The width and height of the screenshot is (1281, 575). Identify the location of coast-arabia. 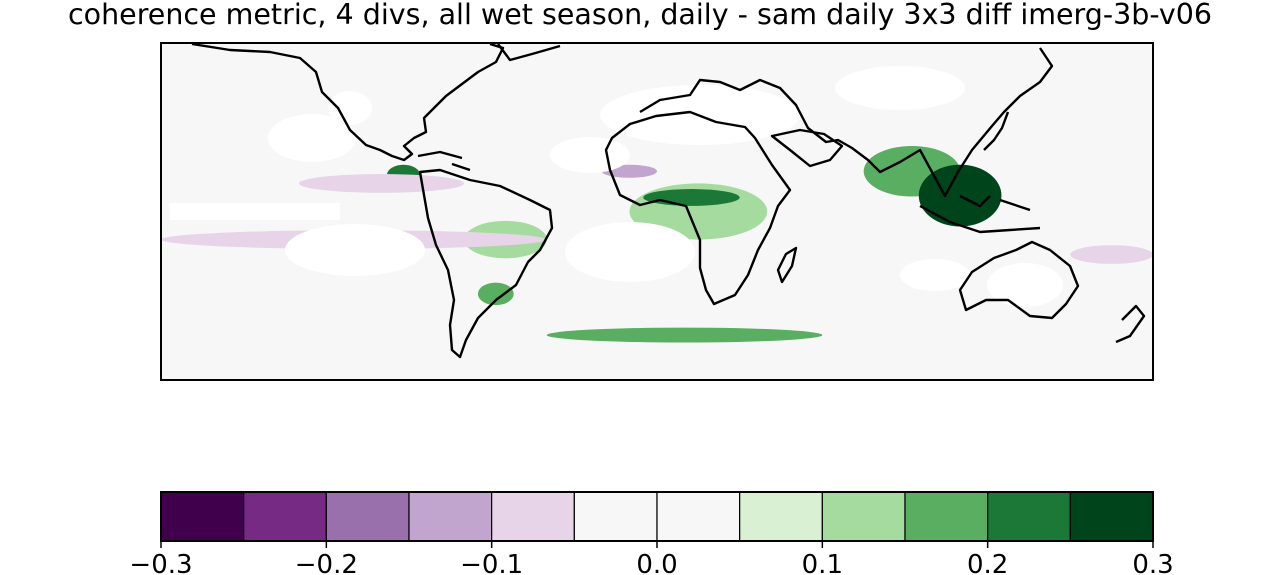
(807, 148).